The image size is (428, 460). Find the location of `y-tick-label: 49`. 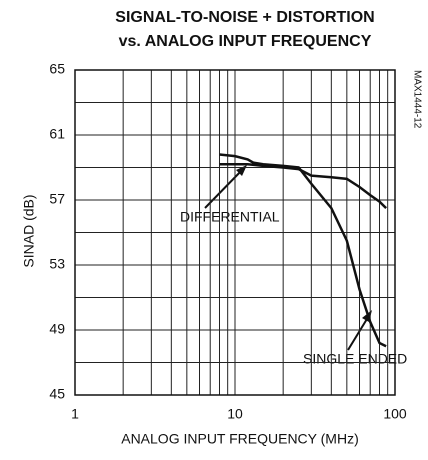

y-tick-label: 49 is located at coordinates (57, 329).